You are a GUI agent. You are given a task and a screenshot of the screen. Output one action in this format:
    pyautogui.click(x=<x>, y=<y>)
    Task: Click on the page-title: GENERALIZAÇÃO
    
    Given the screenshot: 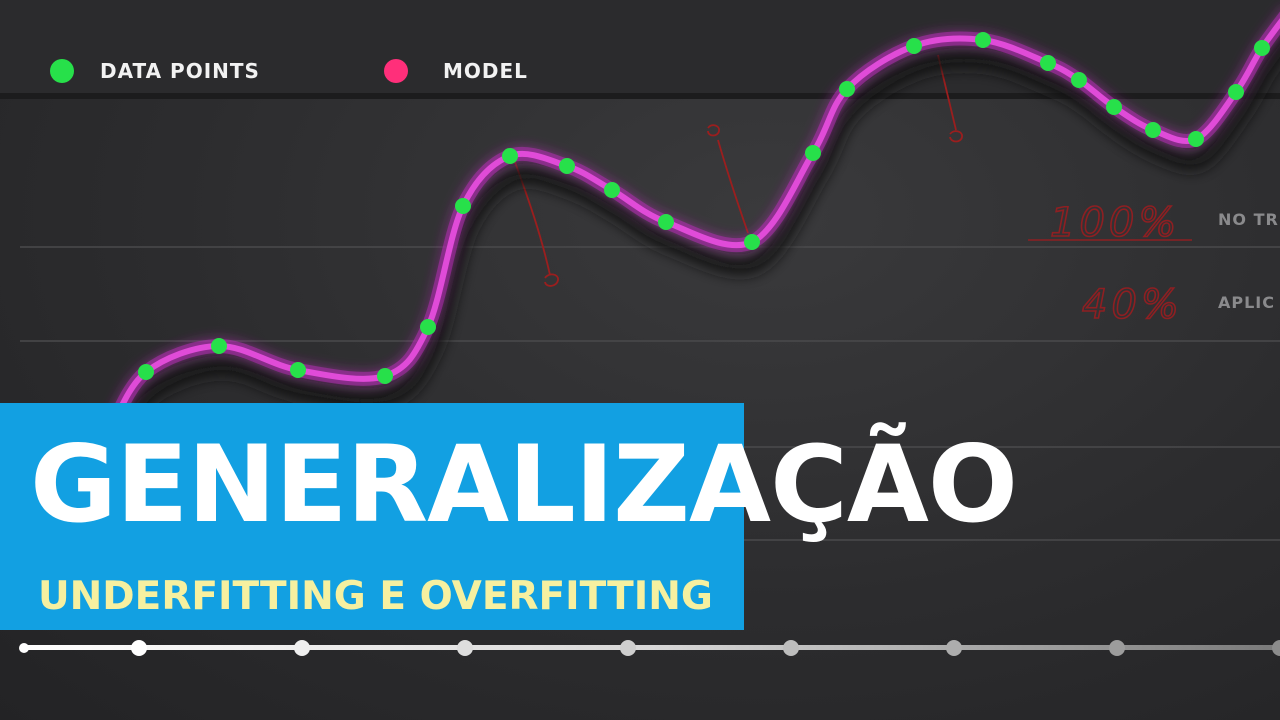 What is the action you would take?
    pyautogui.click(x=524, y=484)
    